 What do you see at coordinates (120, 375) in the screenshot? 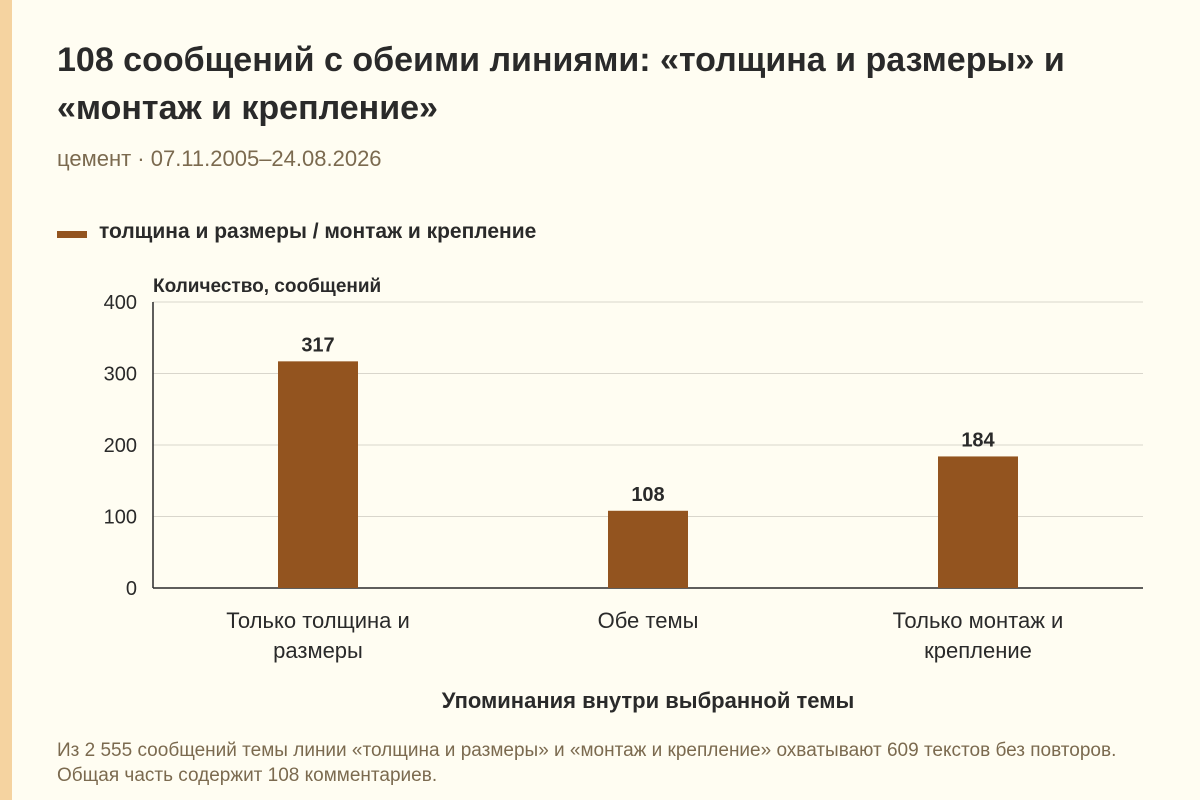
I see `y-tick-label: 300` at bounding box center [120, 375].